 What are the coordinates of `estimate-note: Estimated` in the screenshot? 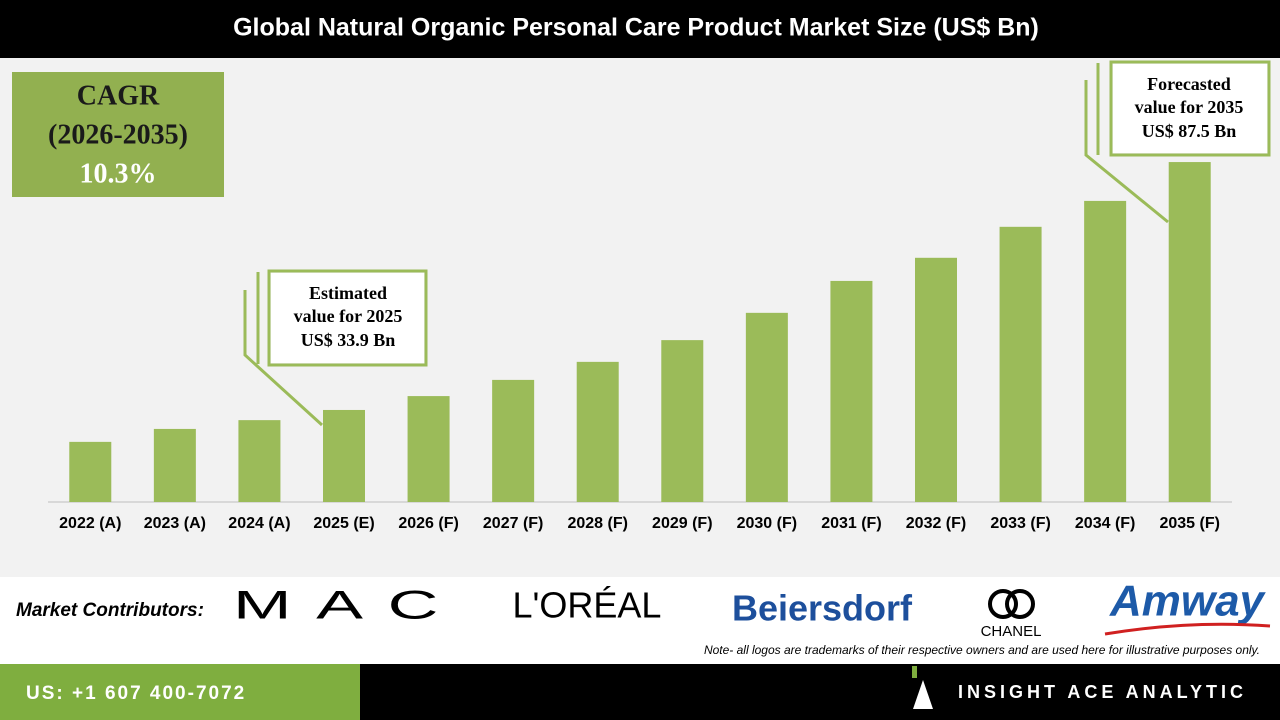 It's located at (348, 293).